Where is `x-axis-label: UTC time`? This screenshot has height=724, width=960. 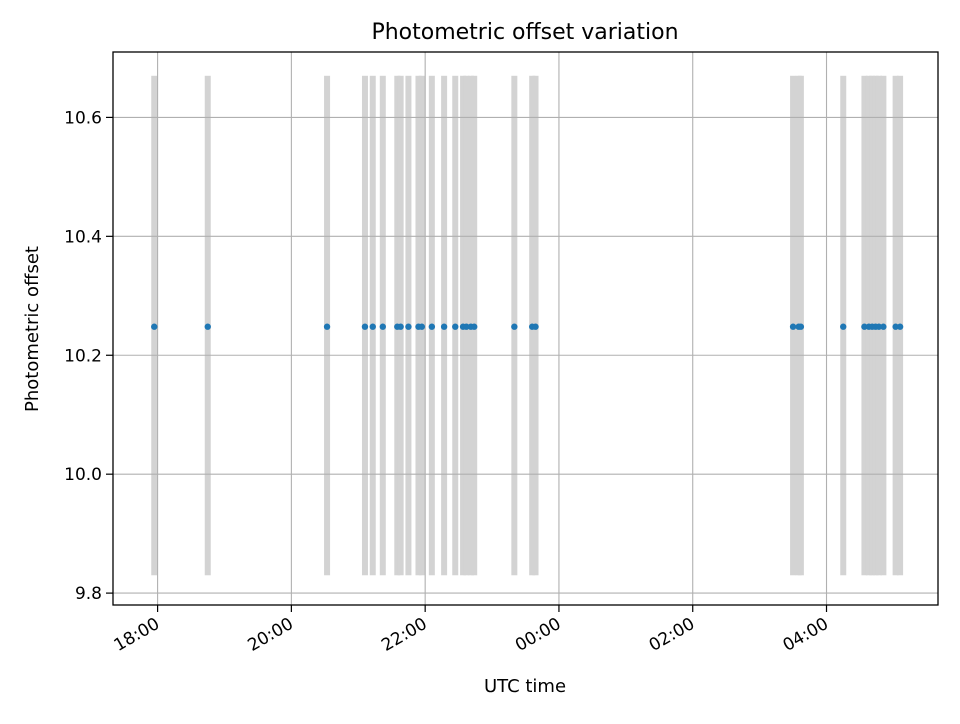
x-axis-label: UTC time is located at coordinates (525, 686).